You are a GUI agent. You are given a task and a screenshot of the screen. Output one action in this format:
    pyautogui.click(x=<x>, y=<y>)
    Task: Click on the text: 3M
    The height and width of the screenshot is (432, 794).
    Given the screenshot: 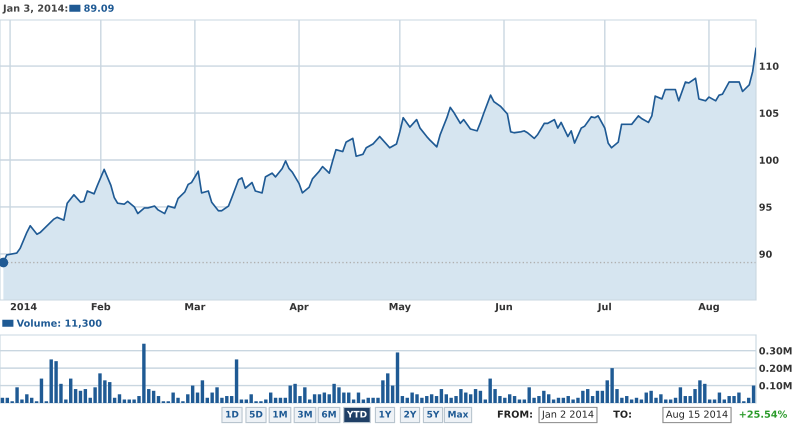 What is the action you would take?
    pyautogui.click(x=305, y=414)
    